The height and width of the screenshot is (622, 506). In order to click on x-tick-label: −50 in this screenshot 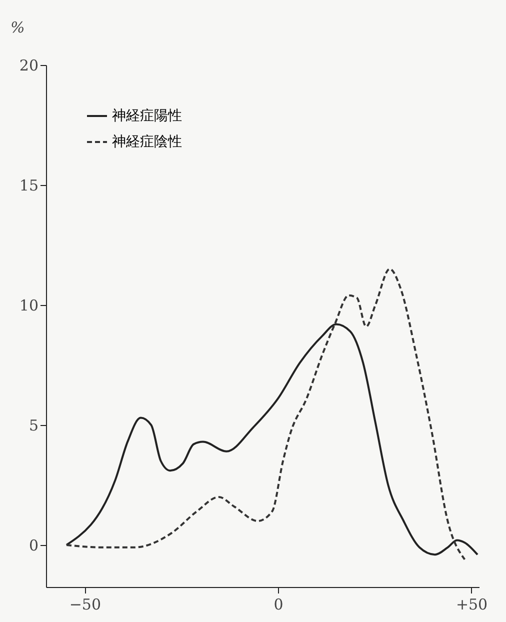, I will do `click(85, 605)`.